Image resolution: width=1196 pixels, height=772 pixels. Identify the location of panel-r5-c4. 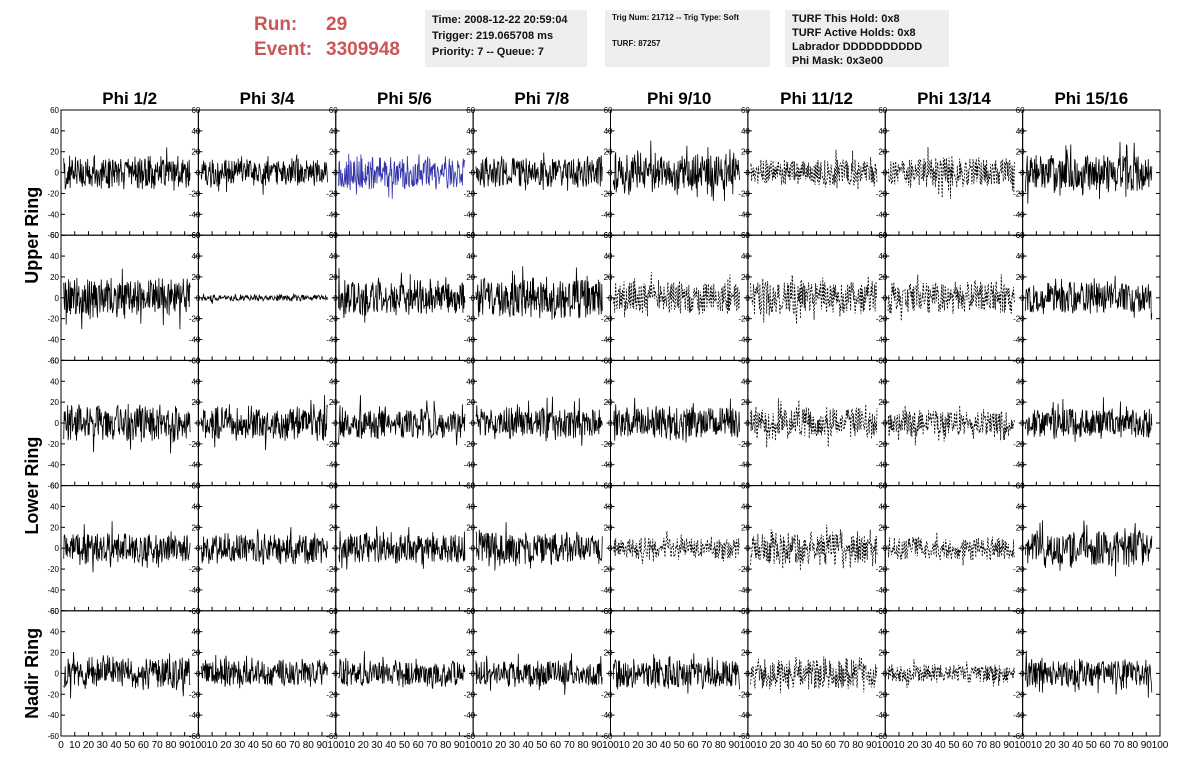
(541, 673).